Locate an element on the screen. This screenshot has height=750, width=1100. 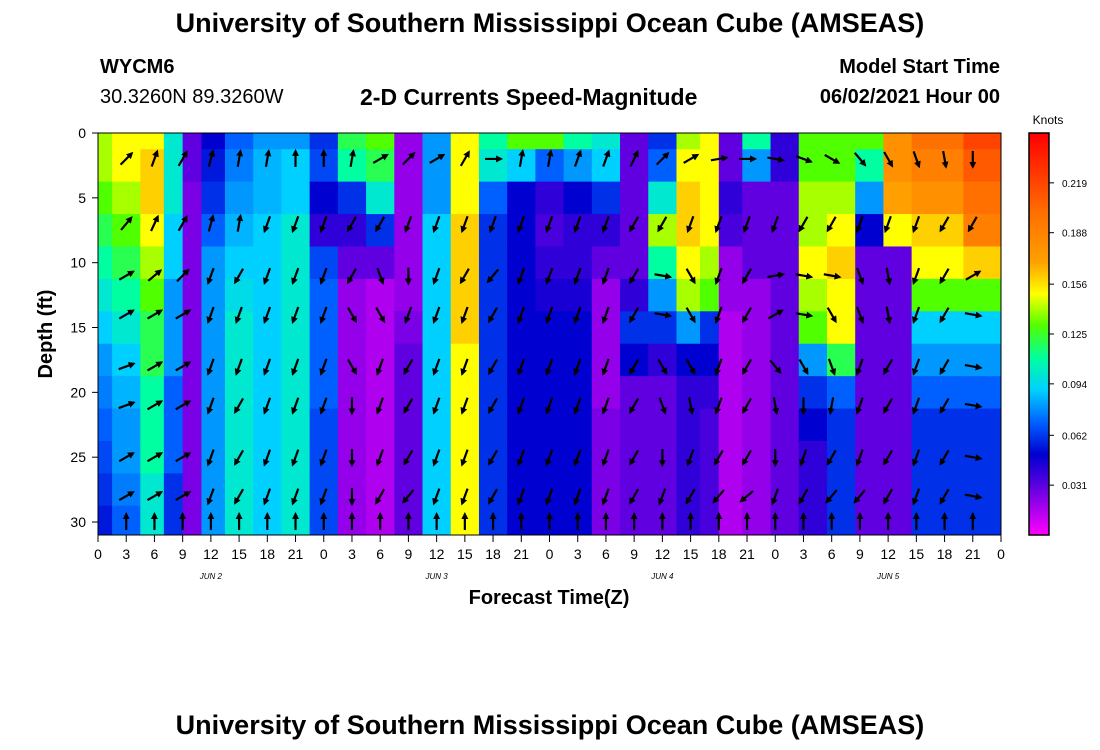
x-tick-label: 3 is located at coordinates (352, 554).